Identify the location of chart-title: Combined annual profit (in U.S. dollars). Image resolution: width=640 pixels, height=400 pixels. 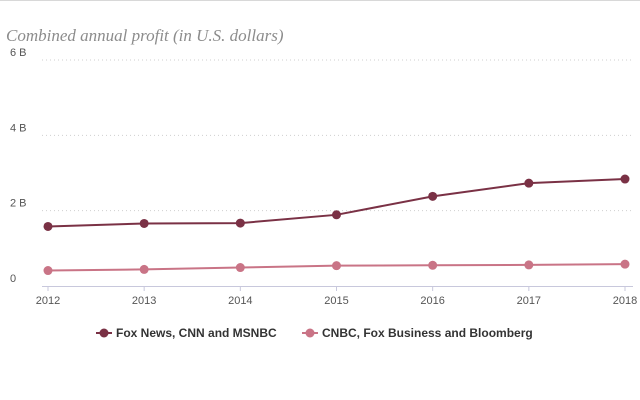
(145, 35).